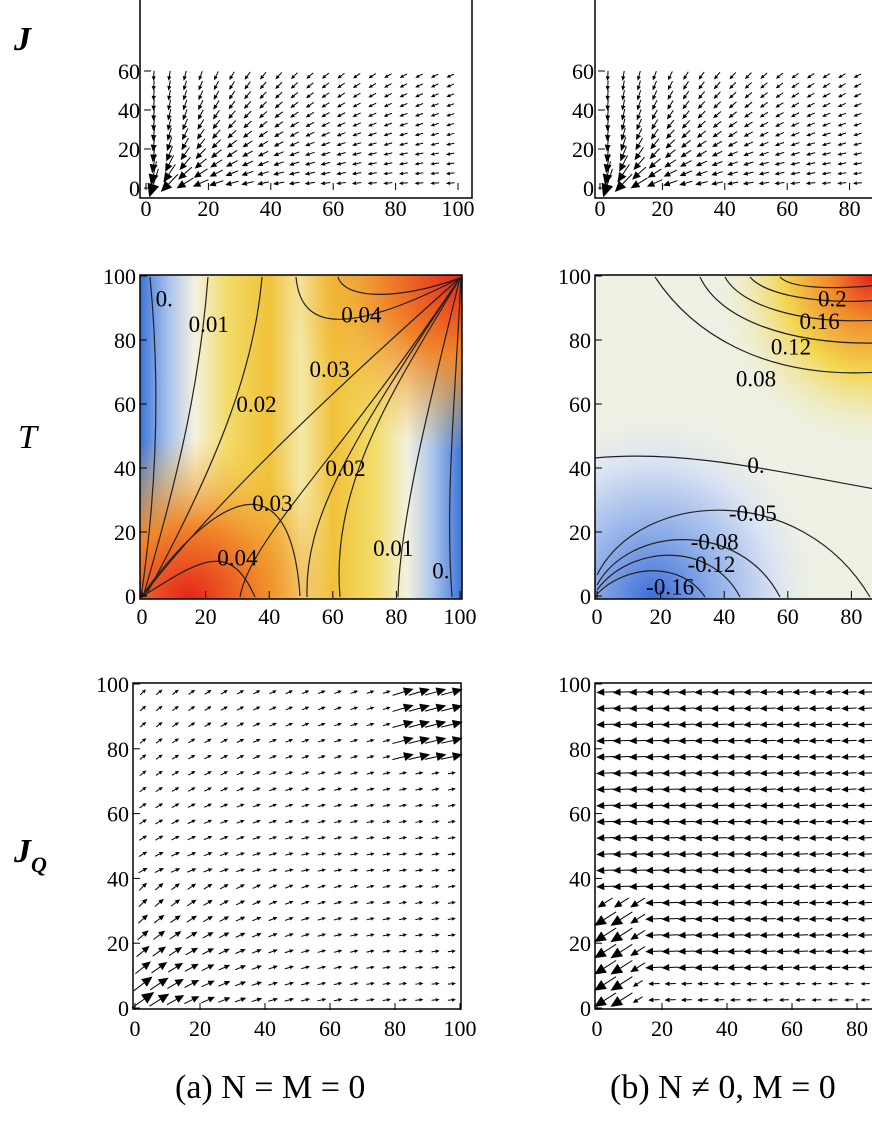 This screenshot has height=1128, width=872. What do you see at coordinates (585, 1008) in the screenshot?
I see `y-tick-label: 0` at bounding box center [585, 1008].